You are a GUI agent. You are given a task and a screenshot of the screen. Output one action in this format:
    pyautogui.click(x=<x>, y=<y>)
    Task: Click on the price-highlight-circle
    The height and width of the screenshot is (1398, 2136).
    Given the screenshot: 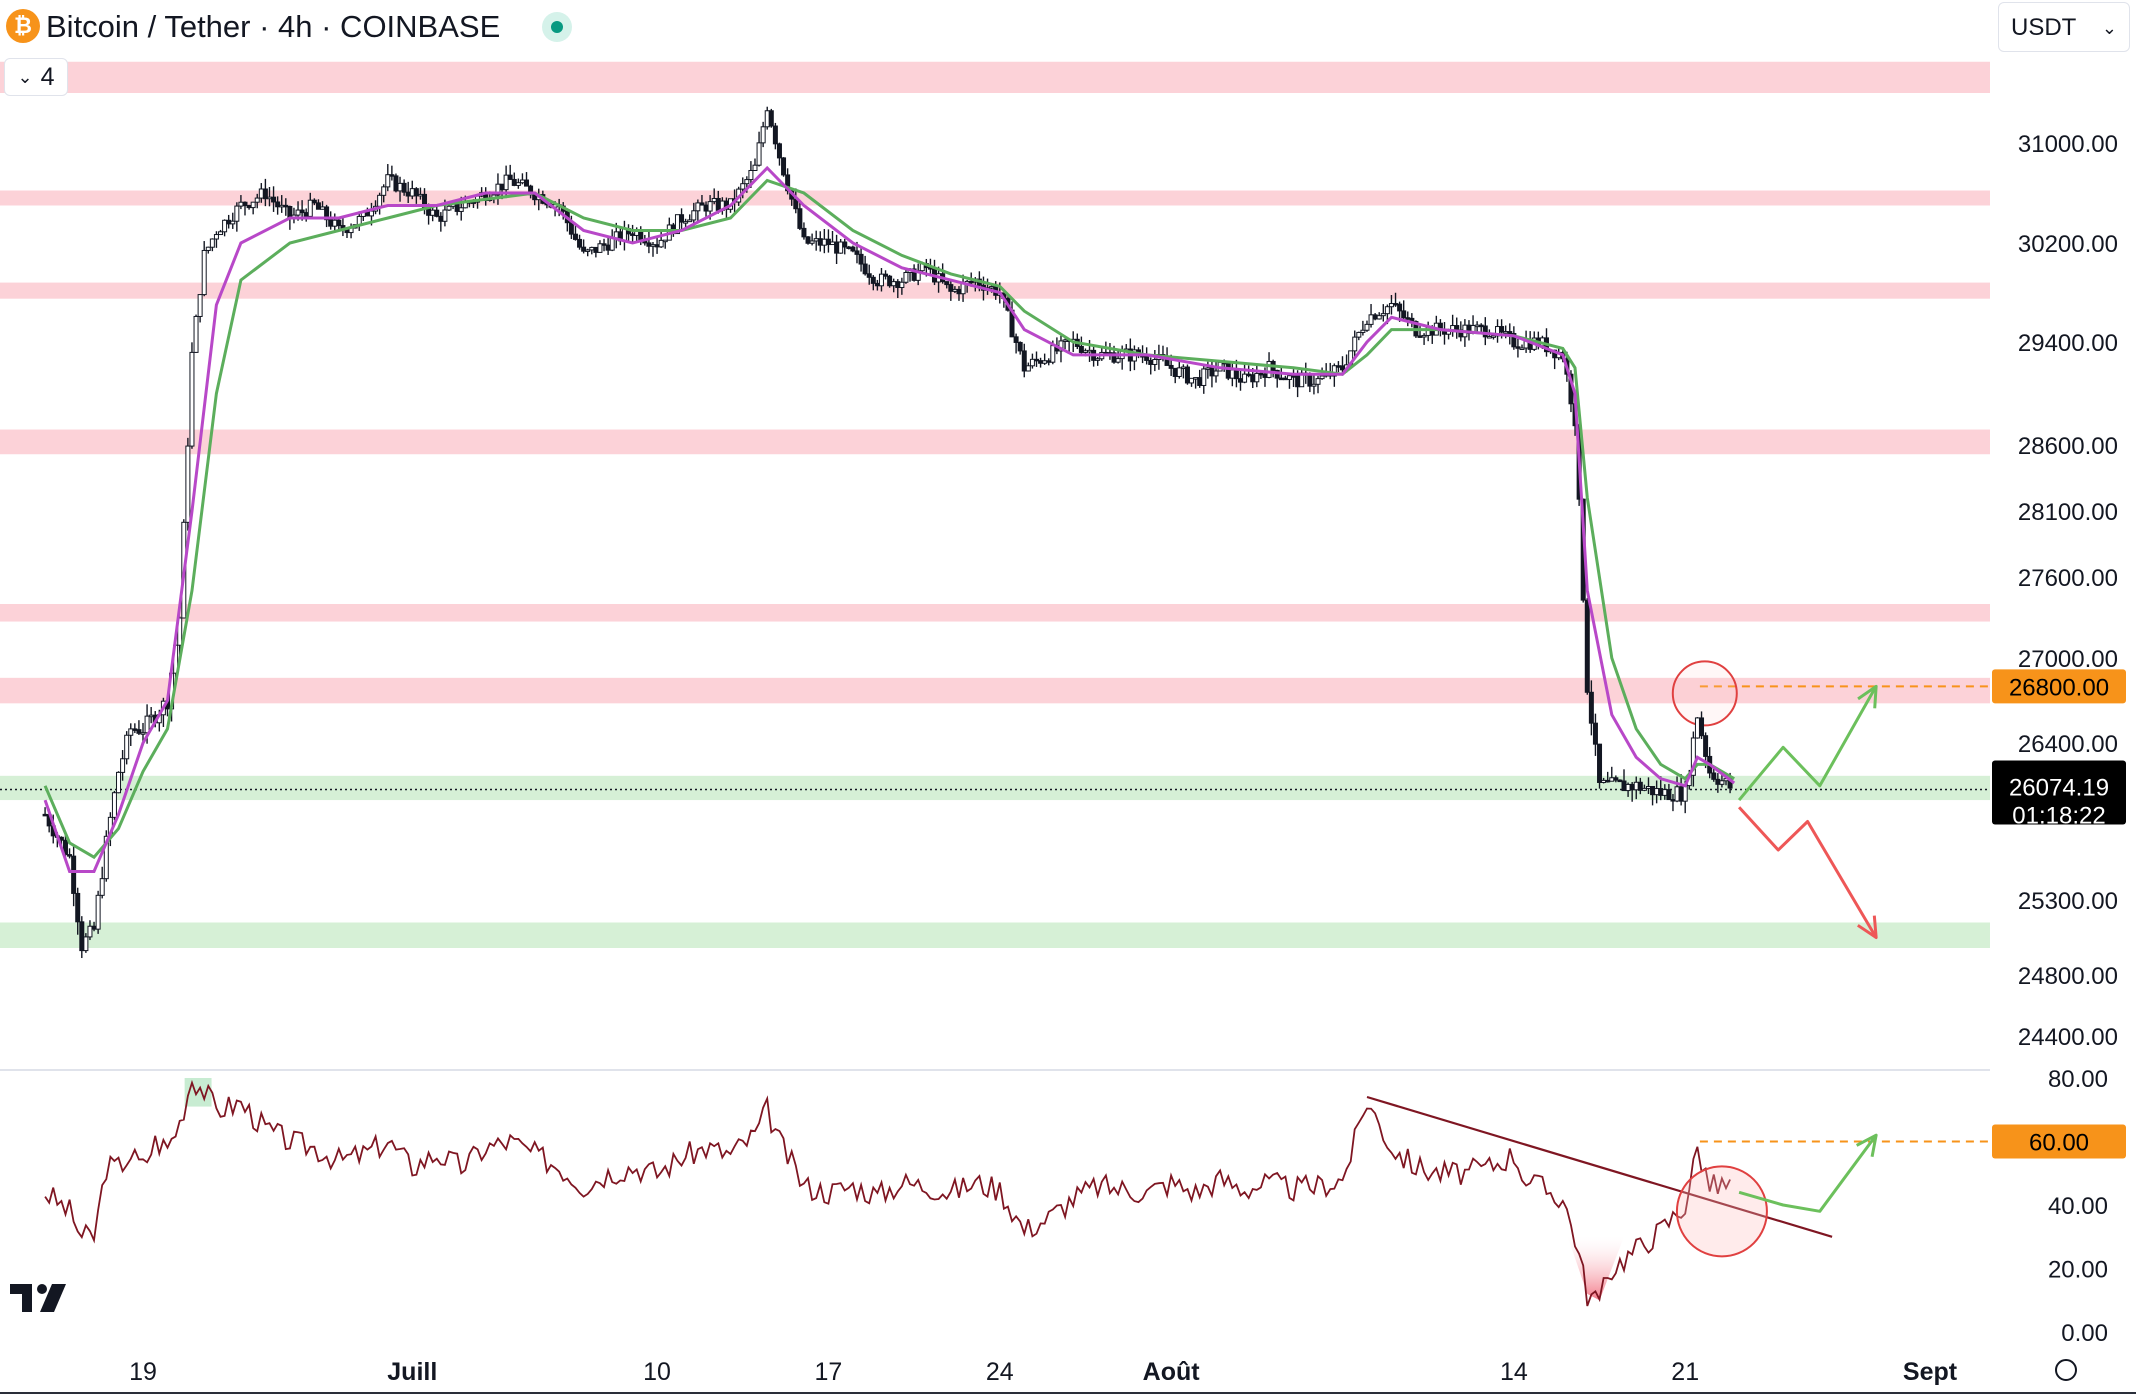 What is the action you would take?
    pyautogui.click(x=1704, y=693)
    